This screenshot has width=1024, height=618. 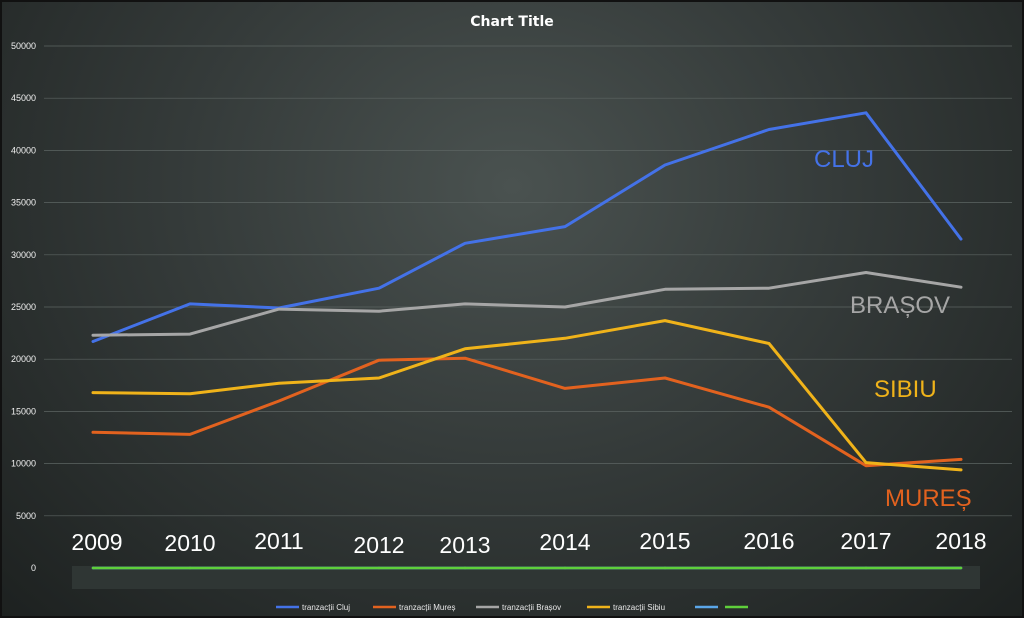 What do you see at coordinates (23, 98) in the screenshot?
I see `y-tick-label: 45000` at bounding box center [23, 98].